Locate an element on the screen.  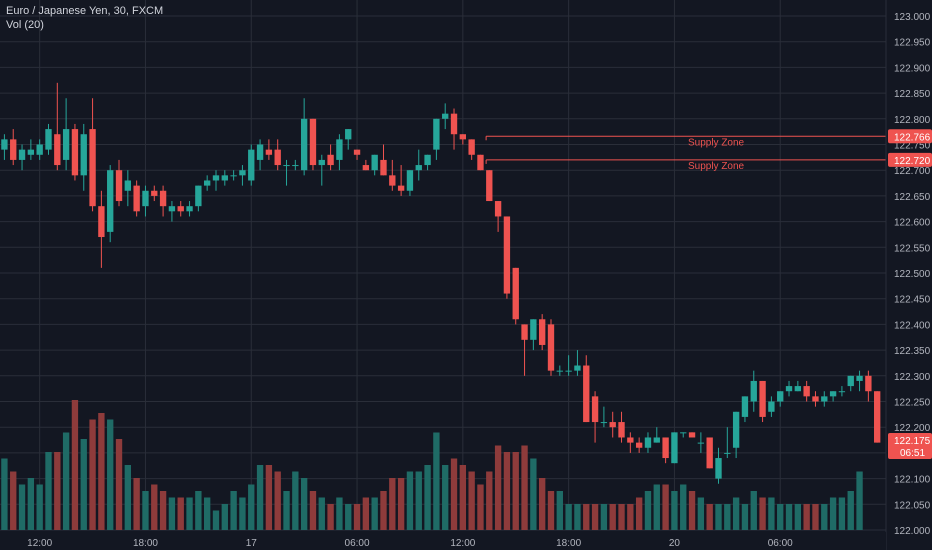
price-tick-label: 122.050 is located at coordinates (912, 505).